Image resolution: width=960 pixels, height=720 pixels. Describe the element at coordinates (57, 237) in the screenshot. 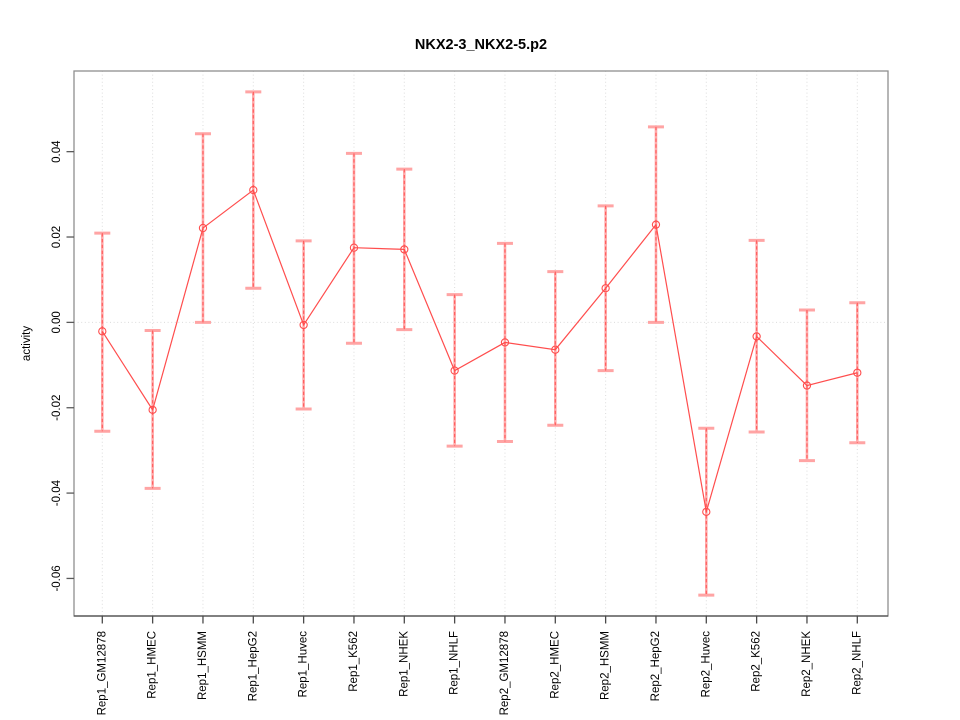

I see `y-tick-label: 0.02` at that location.